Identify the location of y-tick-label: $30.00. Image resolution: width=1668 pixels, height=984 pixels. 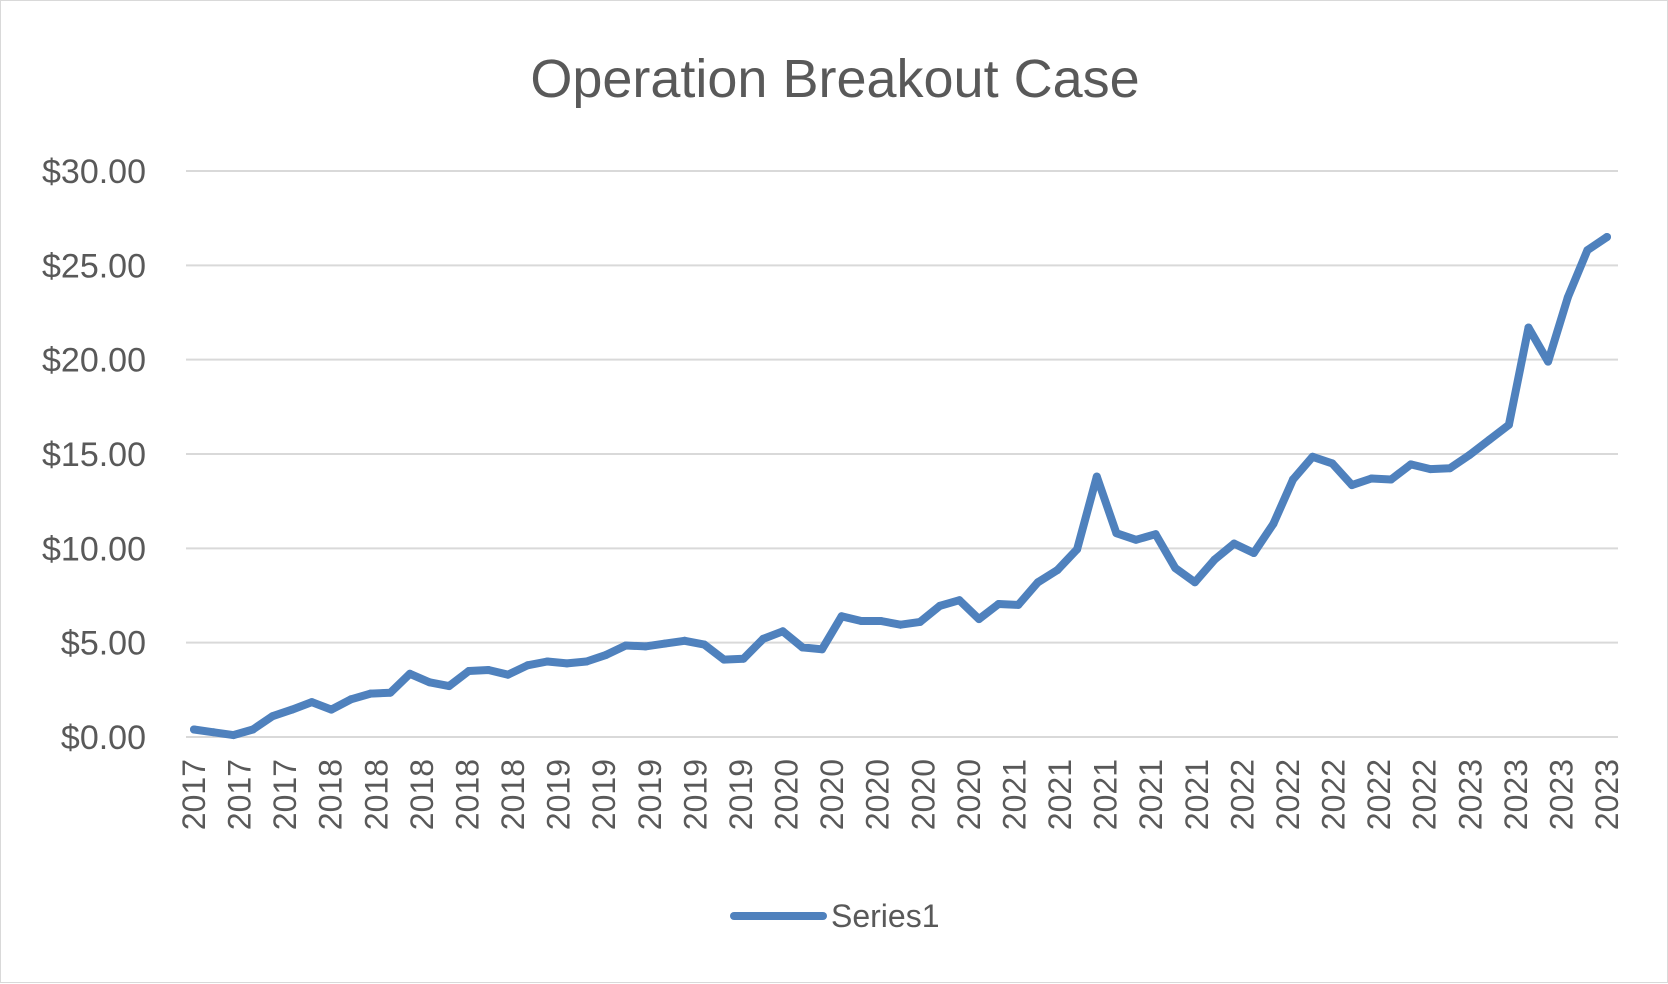
(94, 172).